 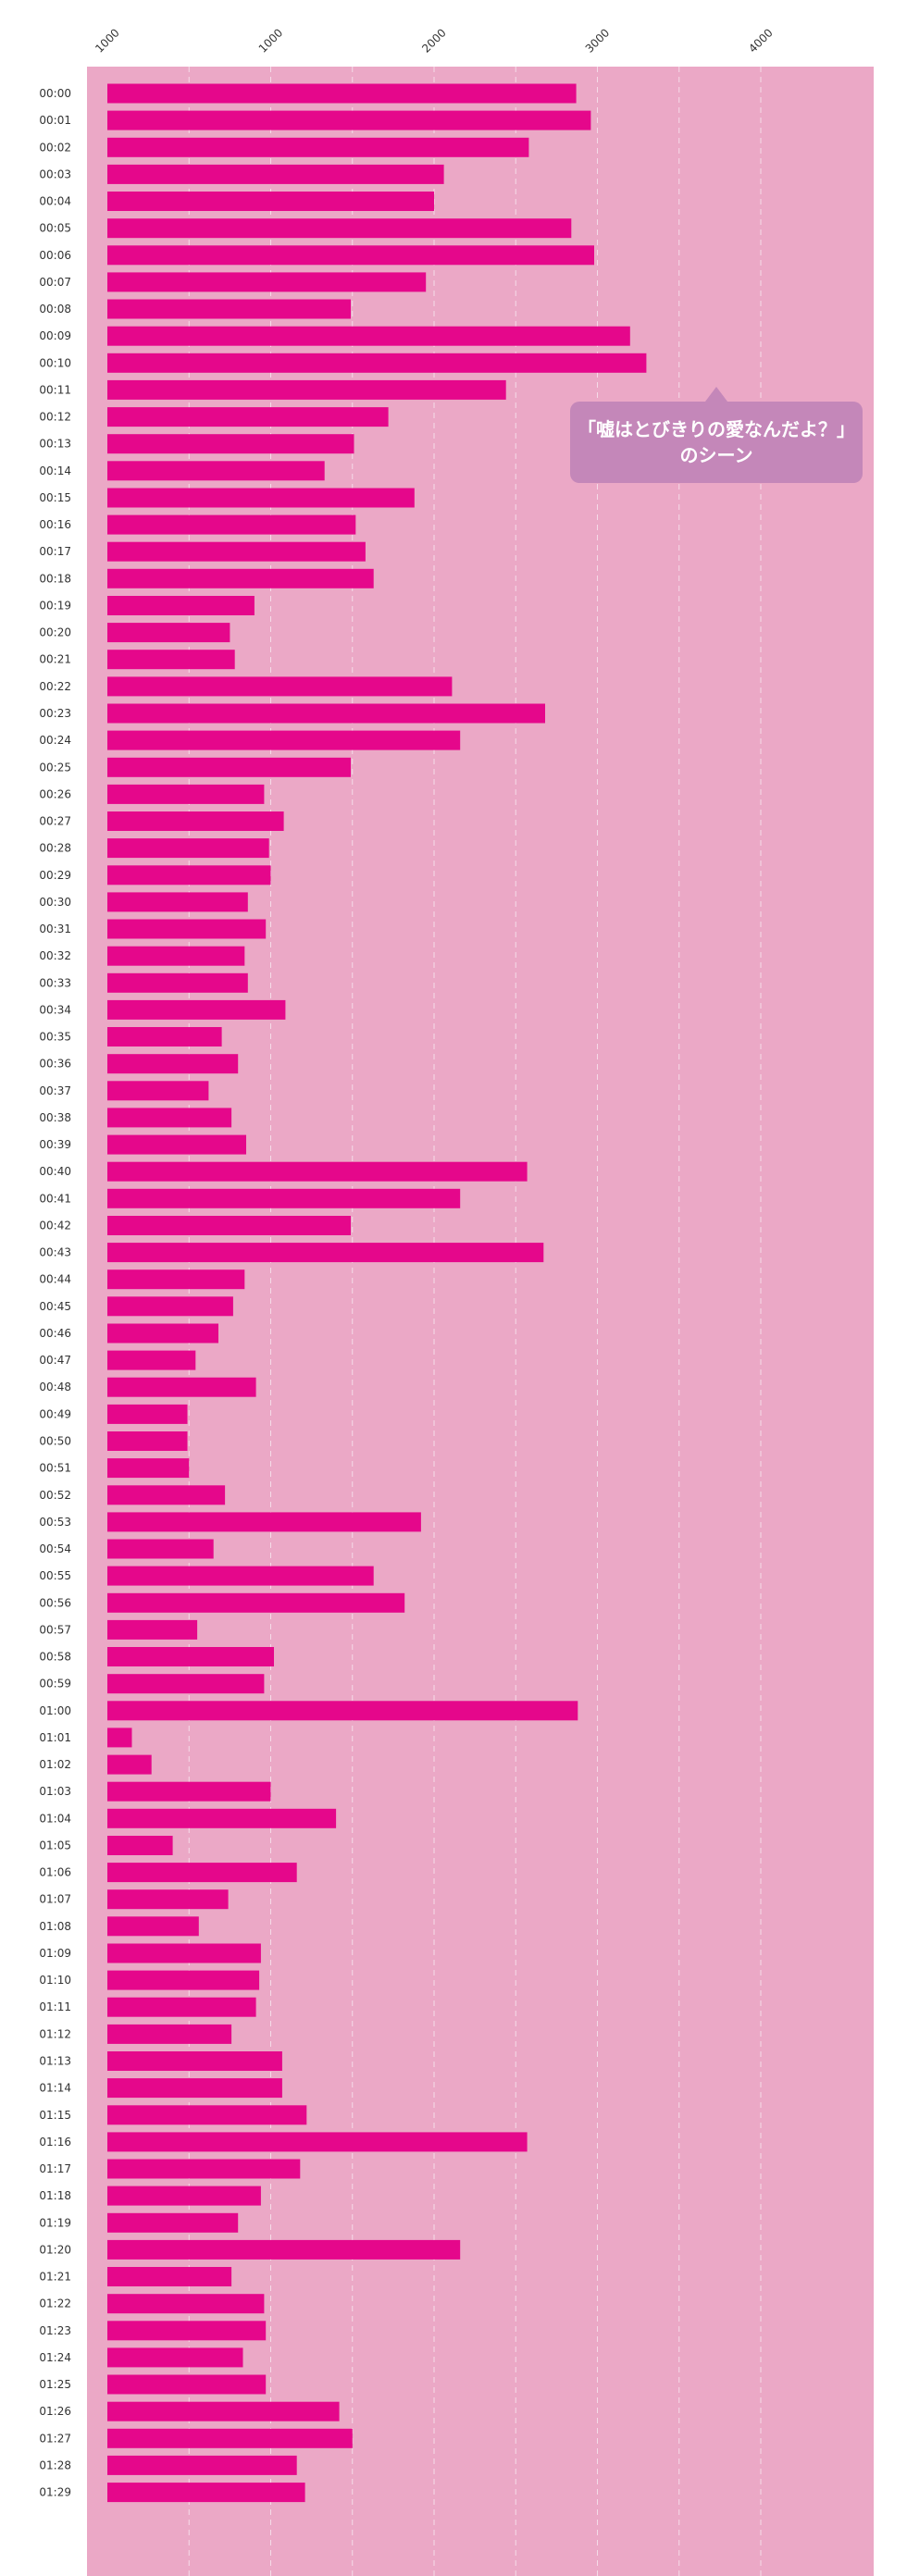 I want to click on category-label: 00:43, so click(x=55, y=1253).